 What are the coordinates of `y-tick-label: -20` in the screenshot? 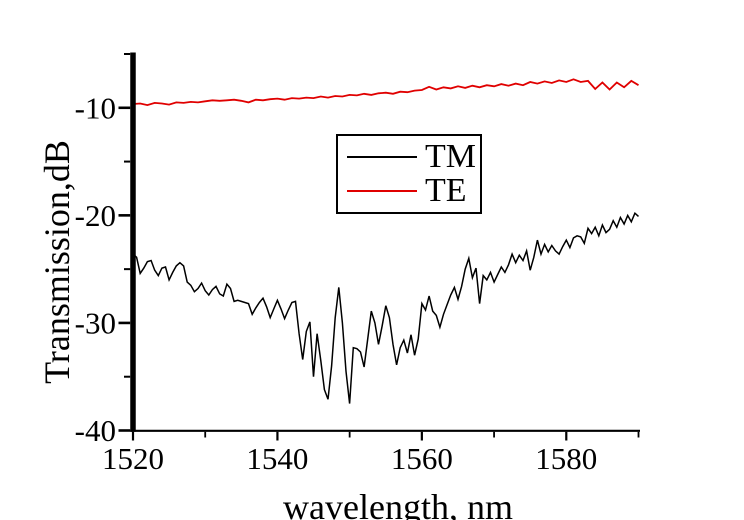 It's located at (95, 215).